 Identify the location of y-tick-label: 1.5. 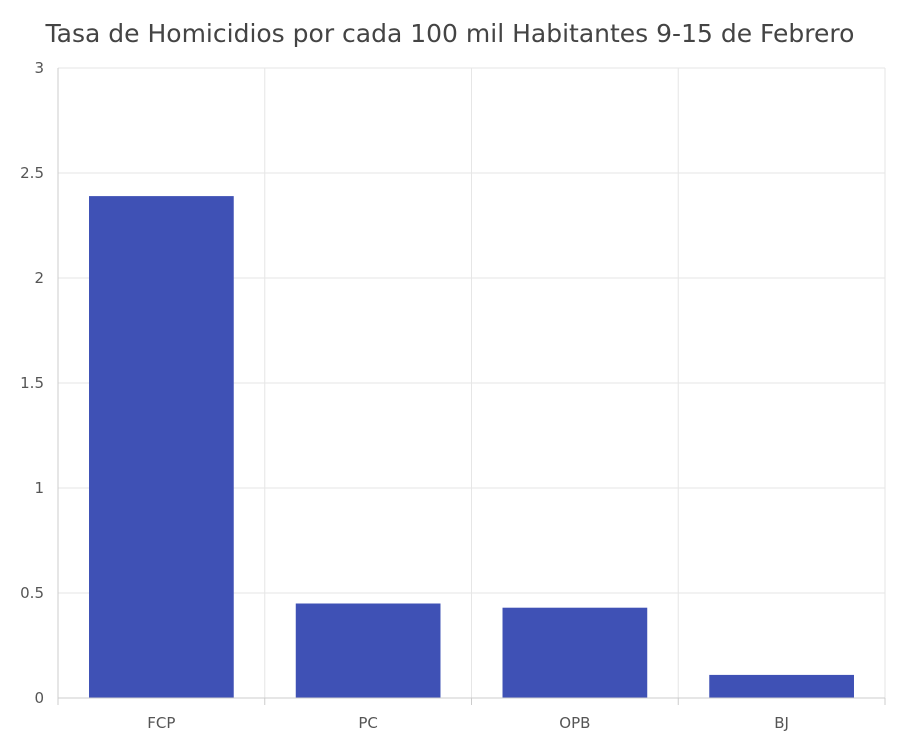
(32, 383).